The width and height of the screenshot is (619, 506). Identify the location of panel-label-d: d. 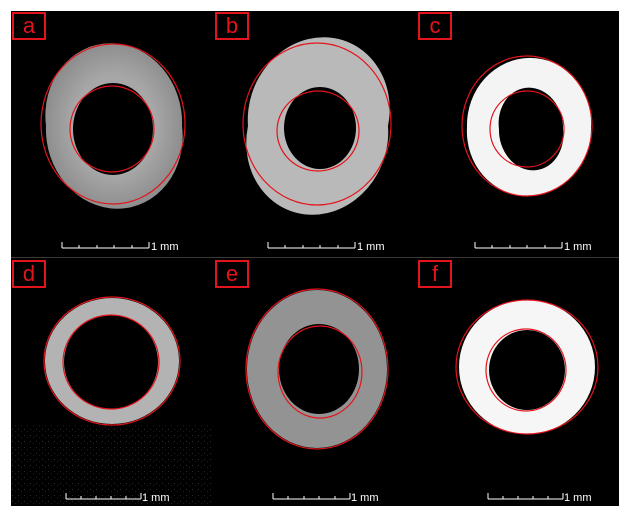
(29, 274).